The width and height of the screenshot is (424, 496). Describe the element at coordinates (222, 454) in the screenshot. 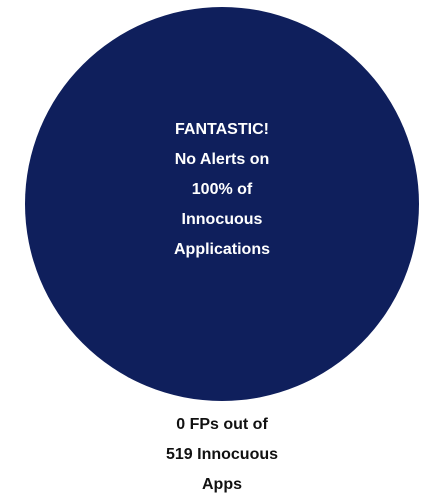

I see `caption-line: 519 Innocuous` at that location.